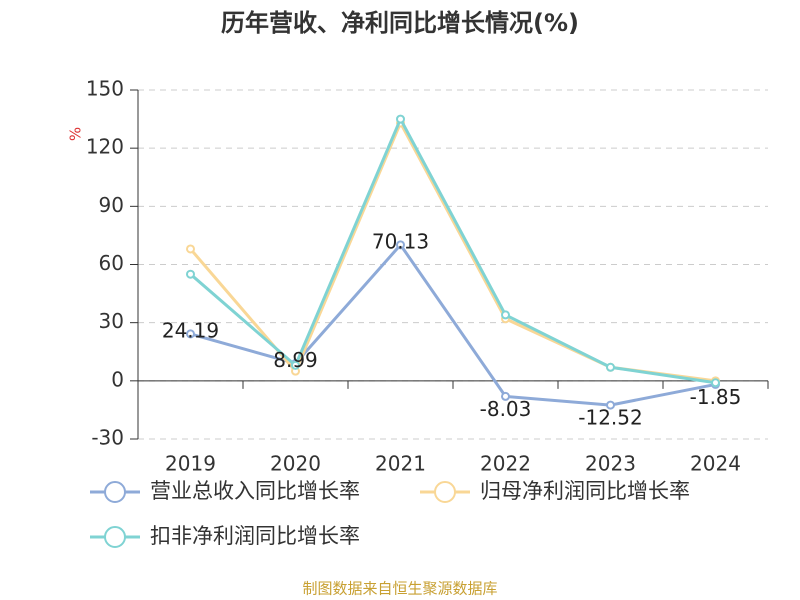 The image size is (800, 600). Describe the element at coordinates (400, 464) in the screenshot. I see `x-tick-label: 2021` at that location.